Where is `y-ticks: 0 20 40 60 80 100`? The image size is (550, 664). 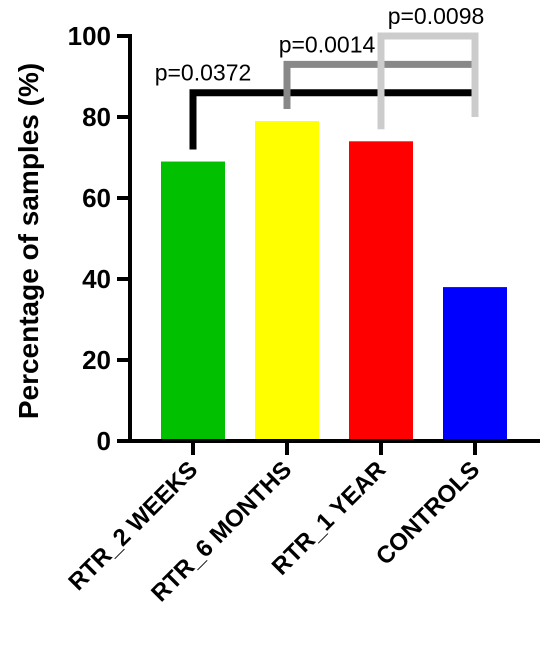
y-ticks: 0 20 40 60 80 100 is located at coordinates (99, 238).